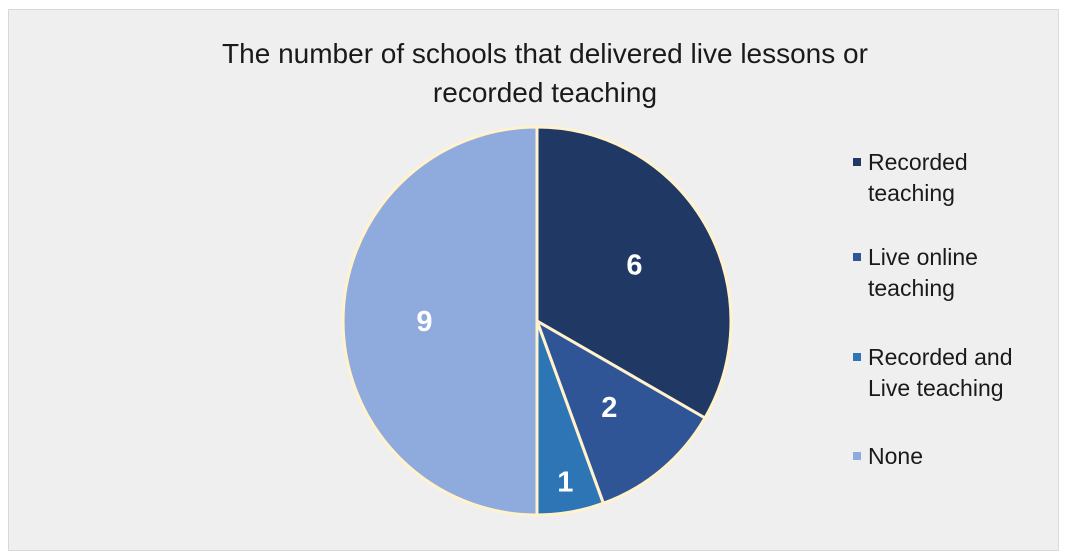 This screenshot has height=560, width=1067. Describe the element at coordinates (857, 162) in the screenshot. I see `legend-marker-recorded-teaching` at that location.